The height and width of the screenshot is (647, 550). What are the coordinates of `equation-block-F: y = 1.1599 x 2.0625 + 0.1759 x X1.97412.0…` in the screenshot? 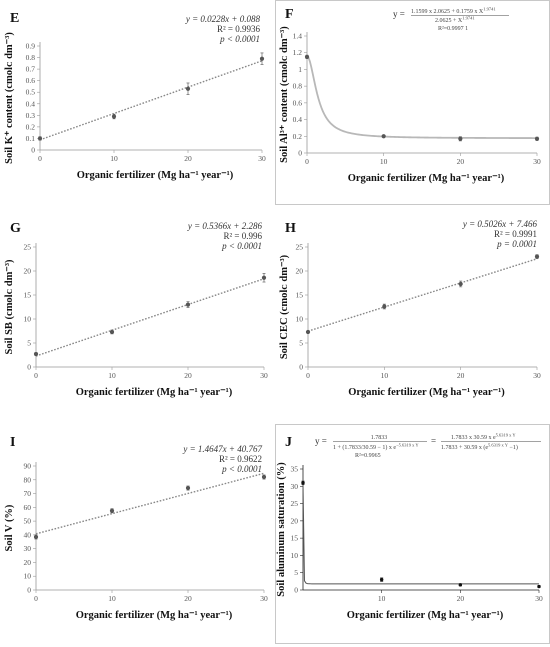 It's located at (451, 19).